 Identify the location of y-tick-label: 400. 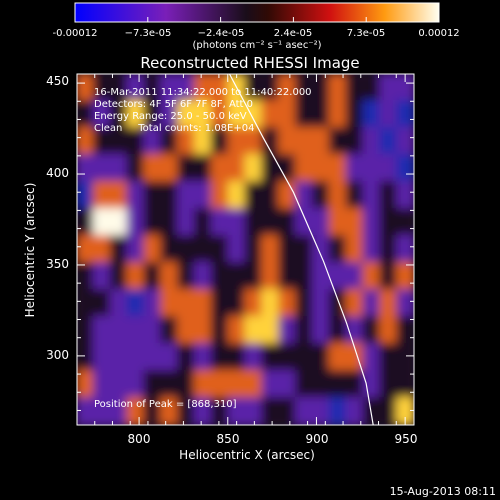
(57, 173).